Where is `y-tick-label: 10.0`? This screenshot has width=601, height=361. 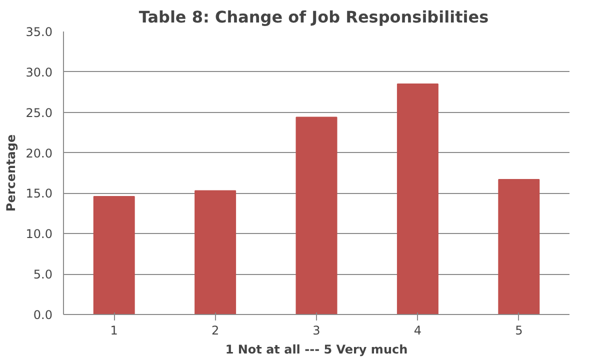
y-tick-label: 10.0 is located at coordinates (39, 234).